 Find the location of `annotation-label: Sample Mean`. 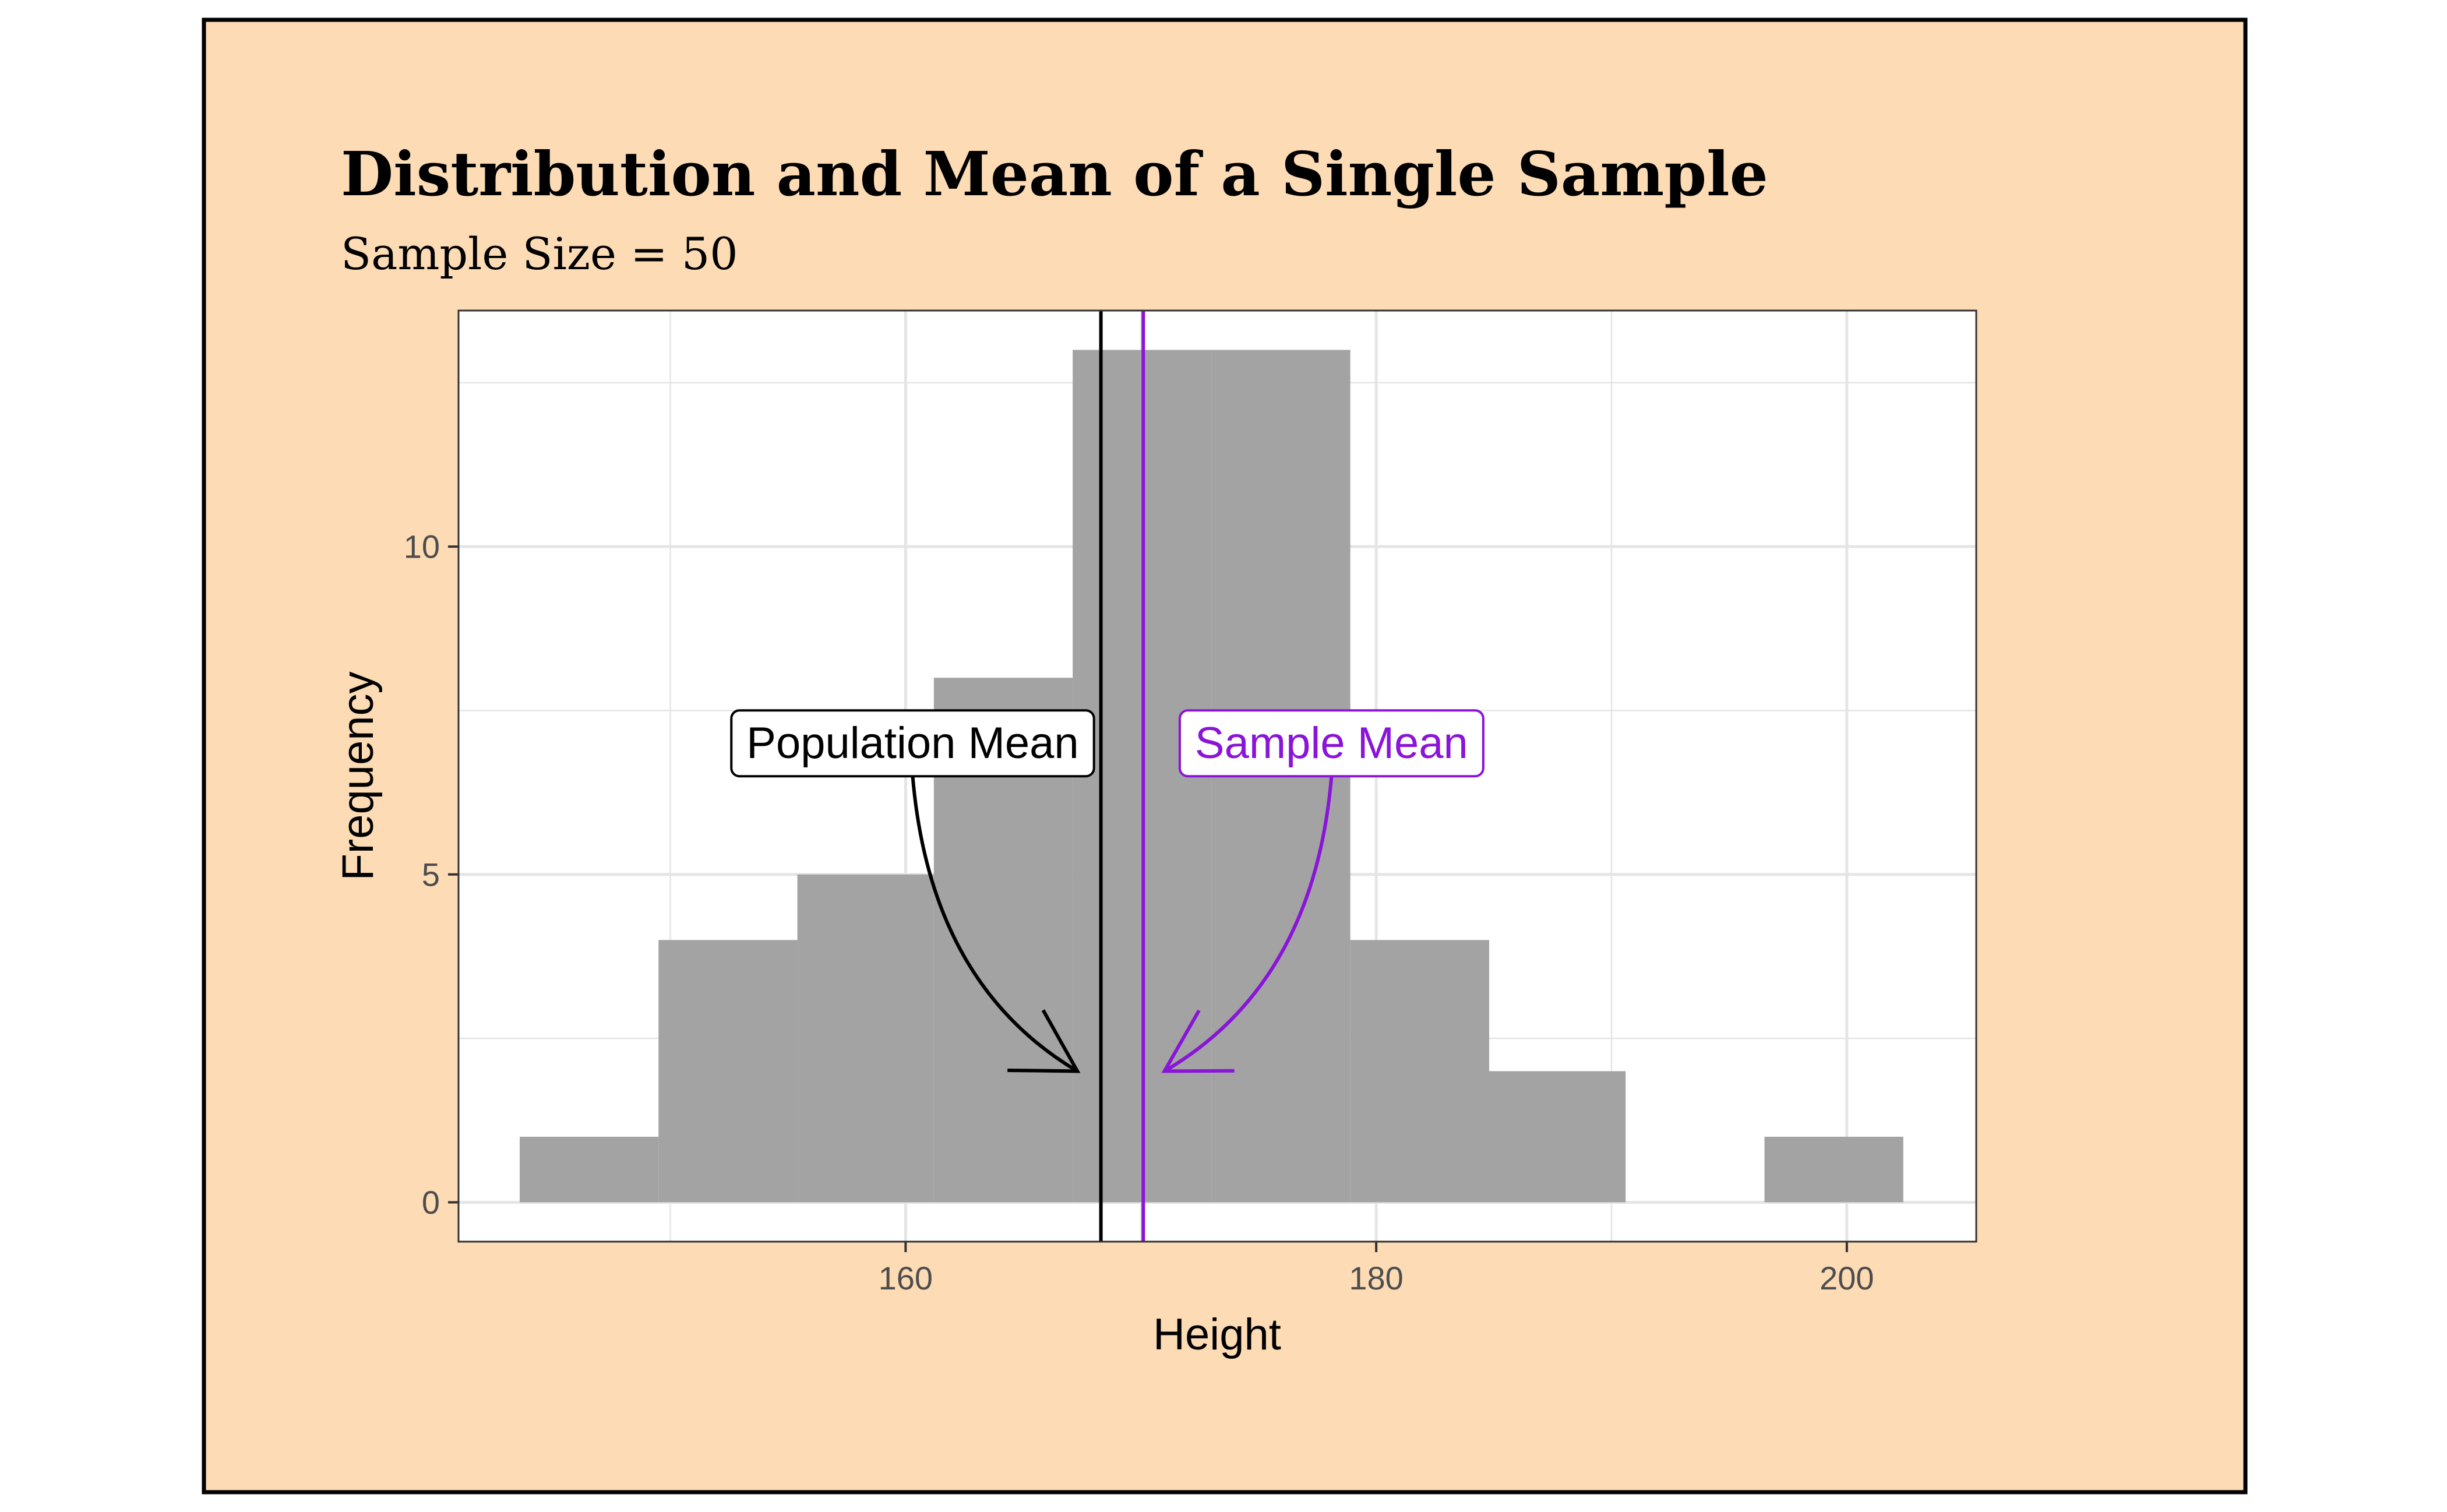

annotation-label: Sample Mean is located at coordinates (1331, 743).